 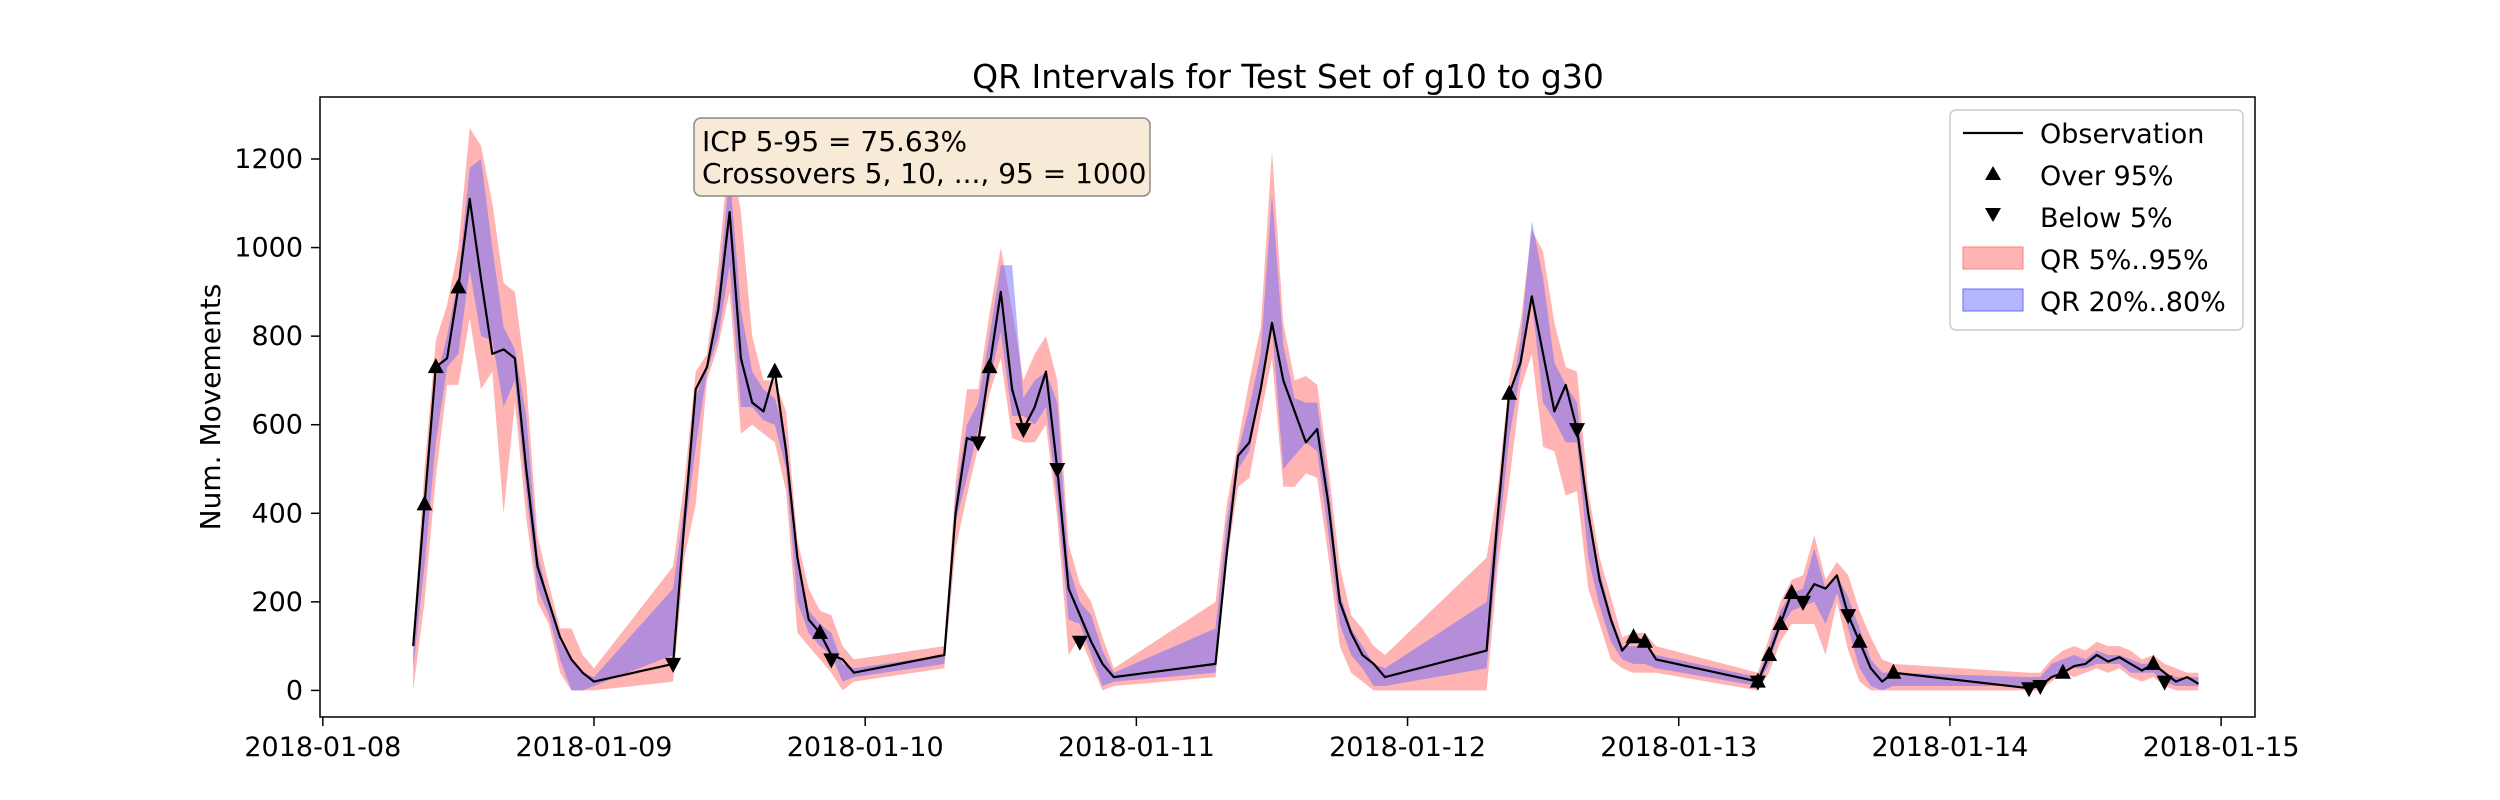 What do you see at coordinates (1678, 747) in the screenshot?
I see `x-tick-label: 2018-01-13` at bounding box center [1678, 747].